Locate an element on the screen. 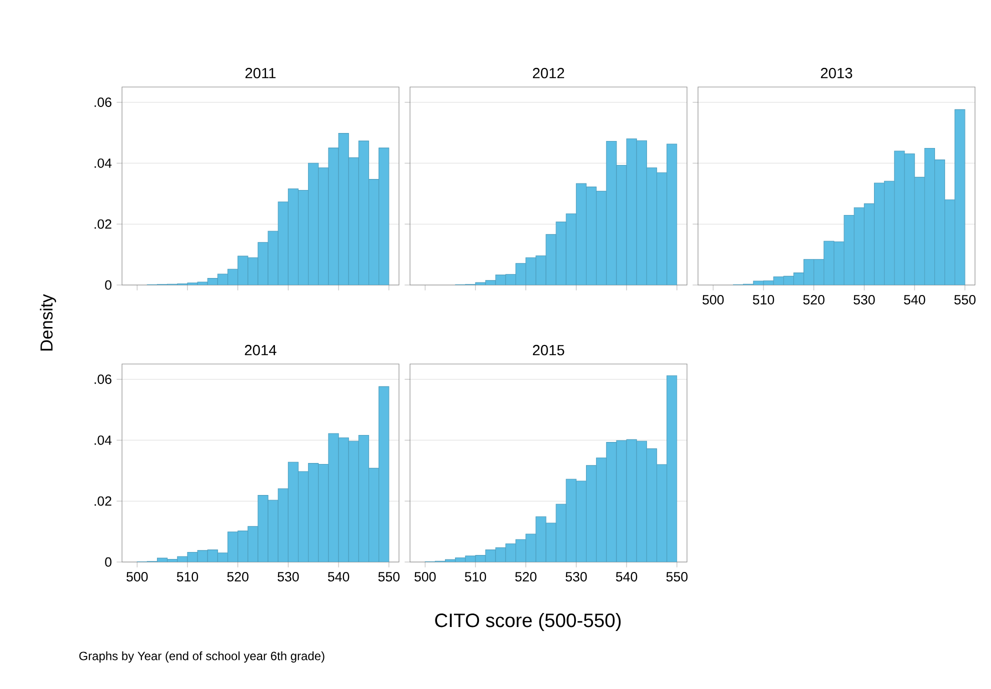 This screenshot has height=689, width=991. y-axis-title: Density is located at coordinates (48, 322).